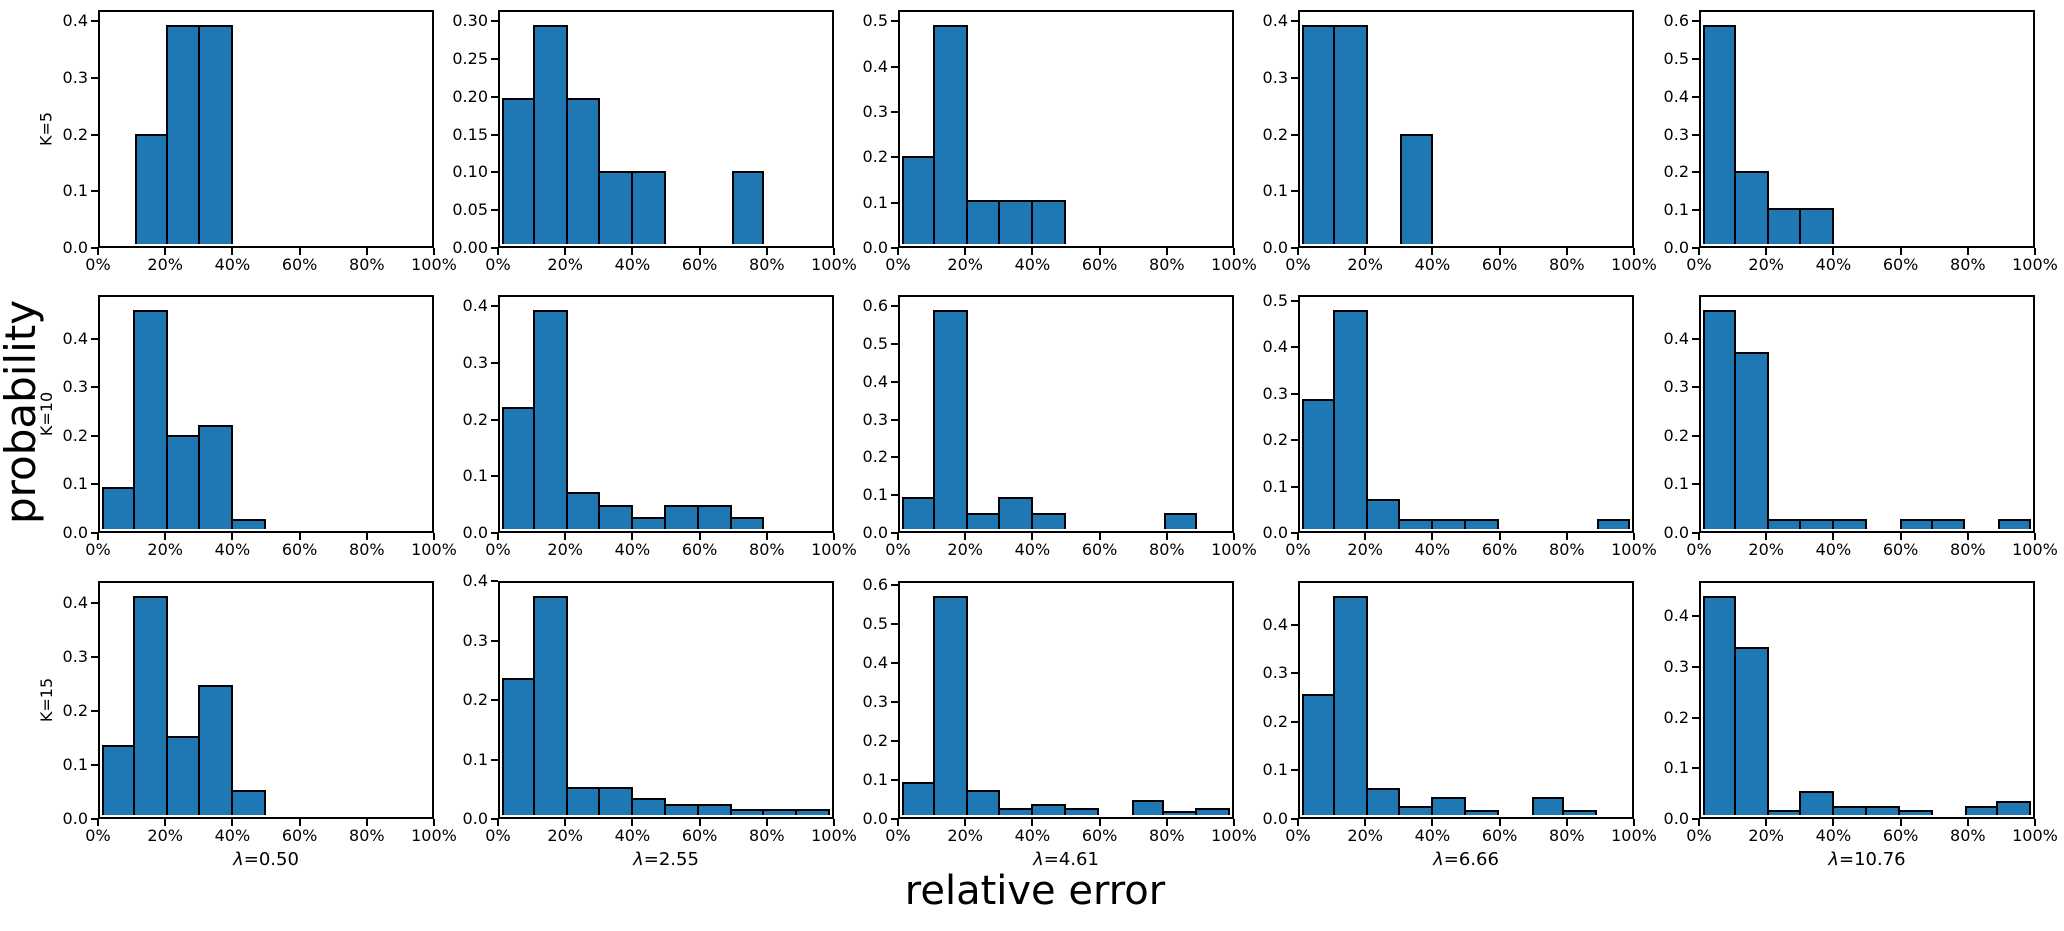 The width and height of the screenshot is (2064, 931). I want to click on subplot-K10-lambda4.61: 0.0 0.1 0.2 0.3 0.4 0.5 0.6 0% 20% 40% 60% 80% 100%, so click(1060, 426).